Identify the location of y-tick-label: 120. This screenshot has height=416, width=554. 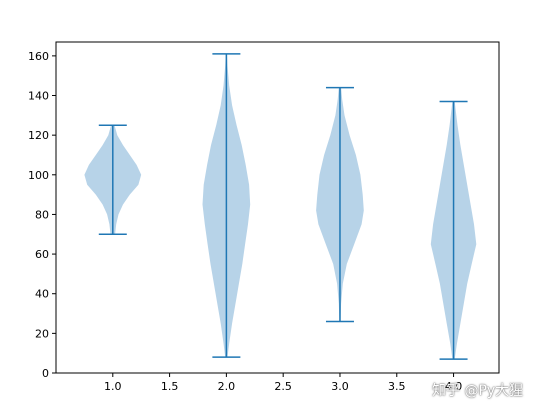
(38, 135).